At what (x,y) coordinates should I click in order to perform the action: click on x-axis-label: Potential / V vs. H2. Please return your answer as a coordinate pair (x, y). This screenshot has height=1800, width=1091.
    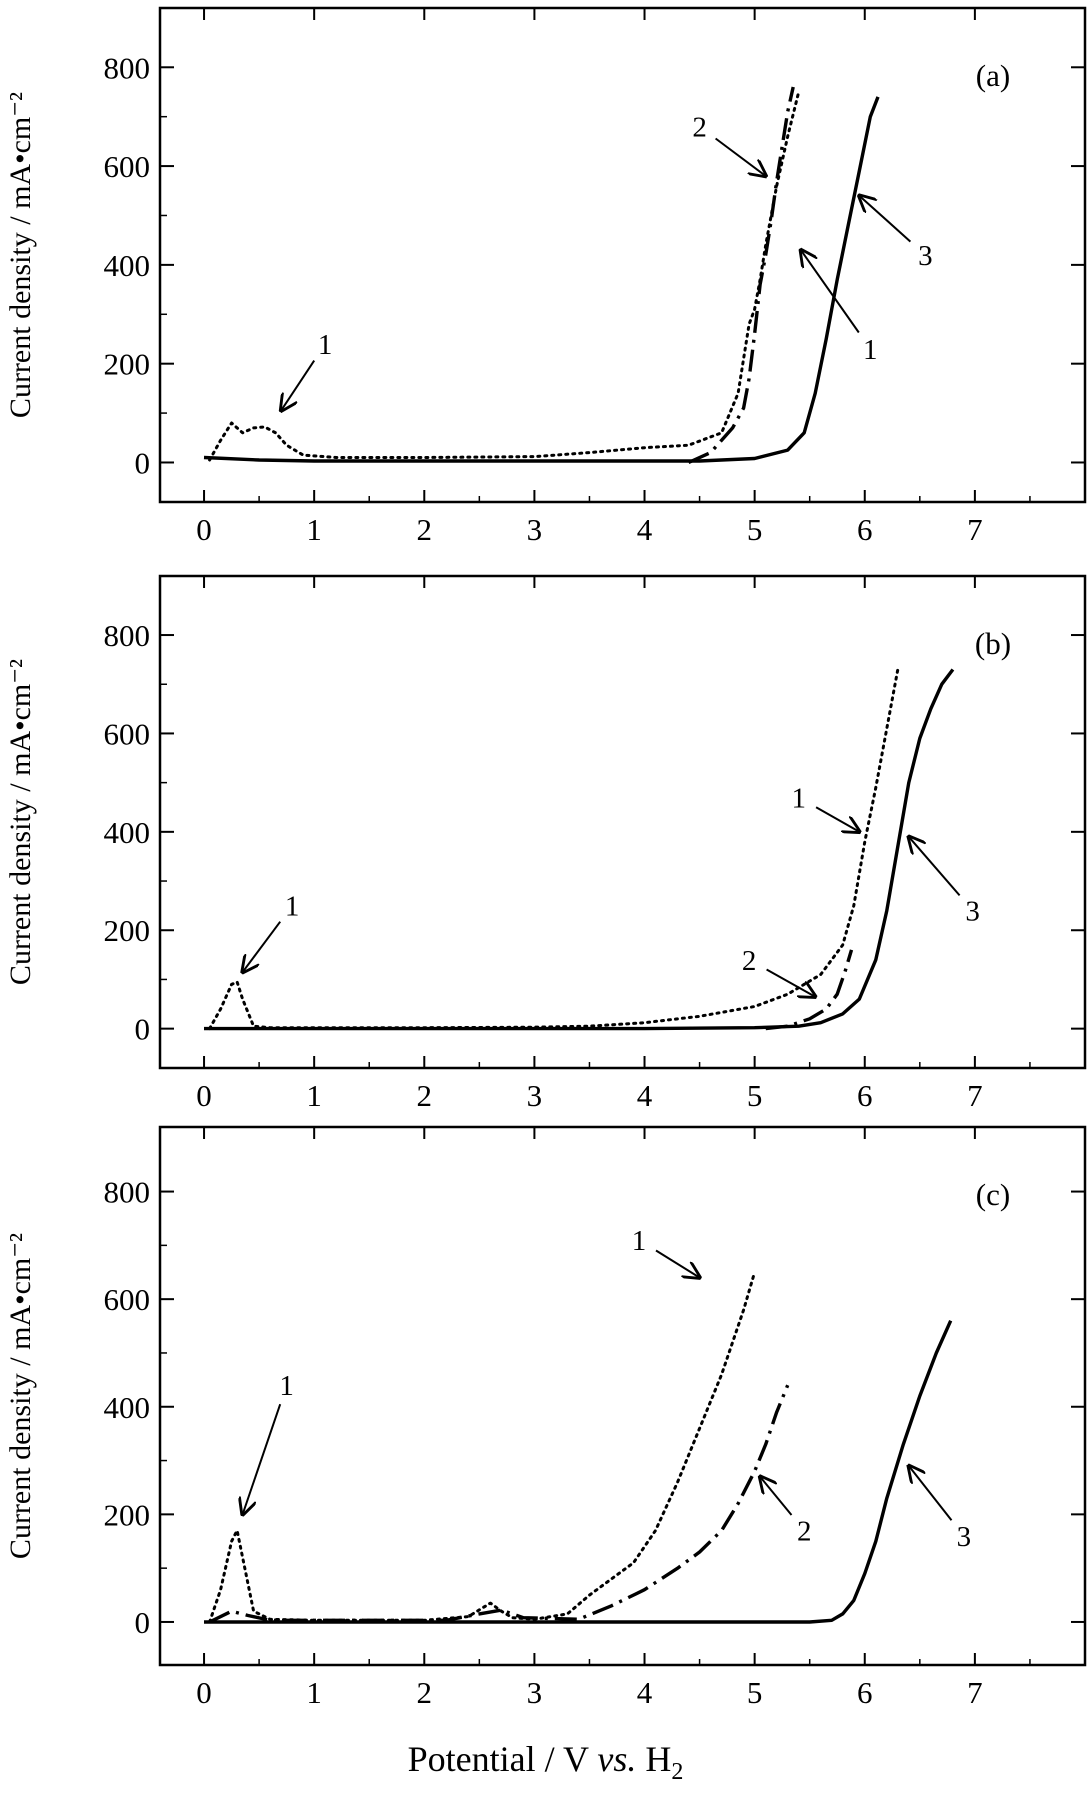
    Looking at the image, I should click on (545, 1762).